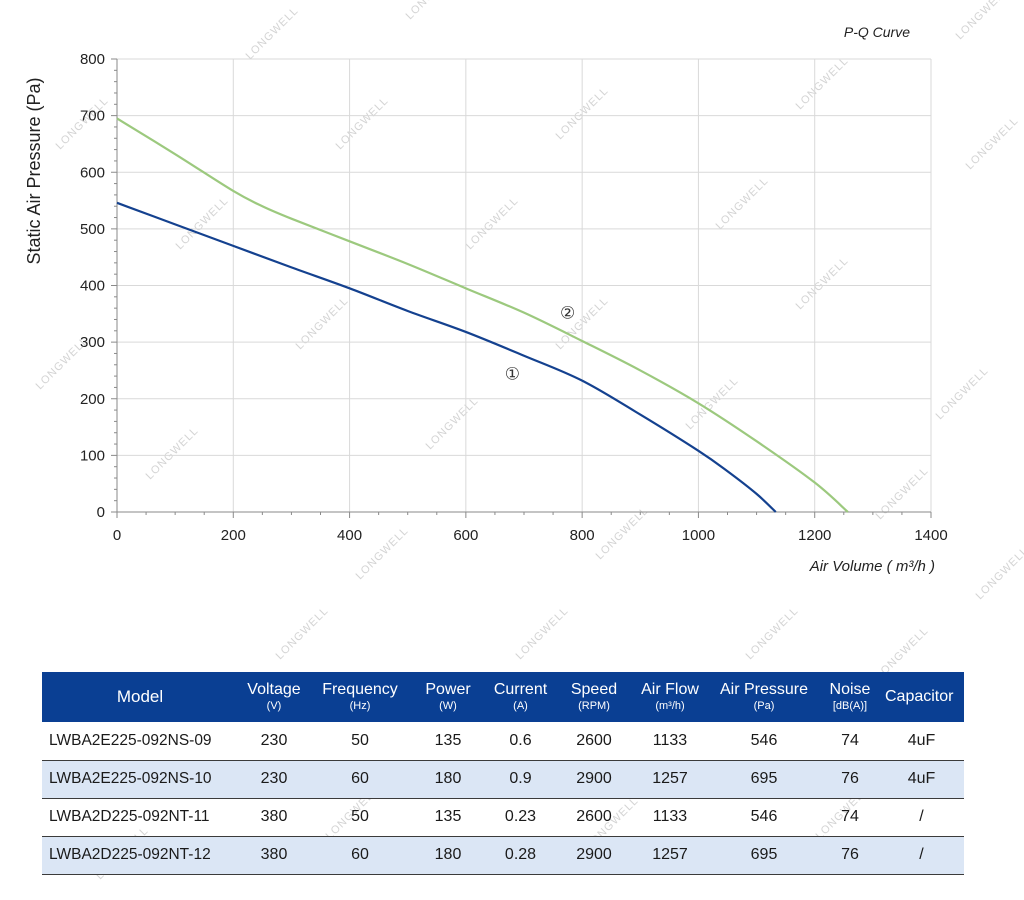 The height and width of the screenshot is (900, 1024). I want to click on header-capacitor: Capacitor, so click(919, 696).